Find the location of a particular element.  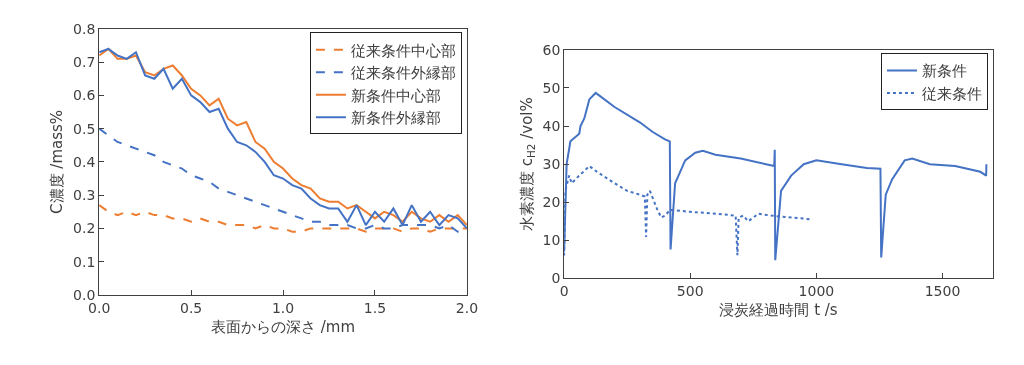

y-tick-label: 50 is located at coordinates (551, 87).